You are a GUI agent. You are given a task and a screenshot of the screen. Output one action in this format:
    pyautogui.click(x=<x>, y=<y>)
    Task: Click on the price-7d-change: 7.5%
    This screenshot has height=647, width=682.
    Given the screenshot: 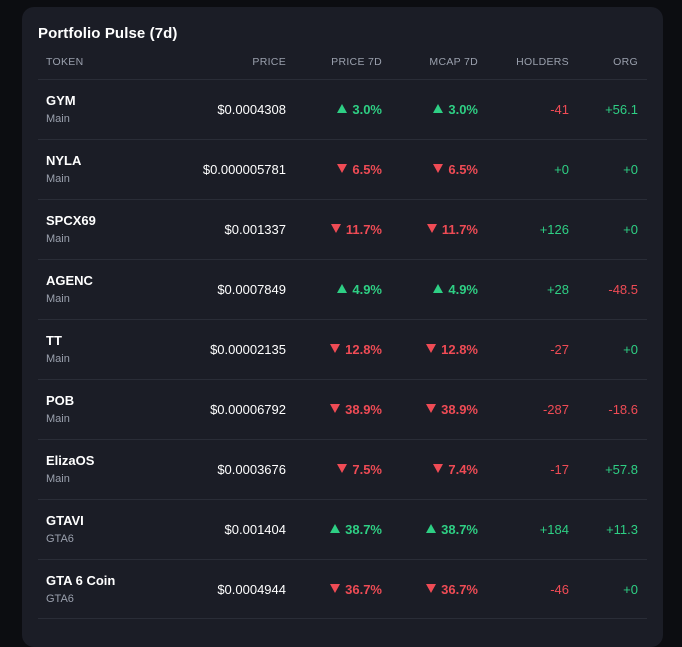 What is the action you would take?
    pyautogui.click(x=359, y=469)
    